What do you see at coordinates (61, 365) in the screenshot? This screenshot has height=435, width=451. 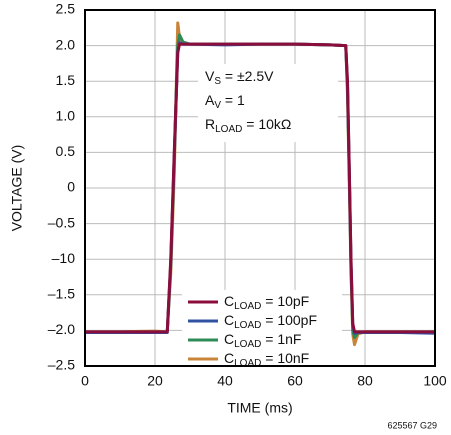 I see `y-tick-label: –2.5` at bounding box center [61, 365].